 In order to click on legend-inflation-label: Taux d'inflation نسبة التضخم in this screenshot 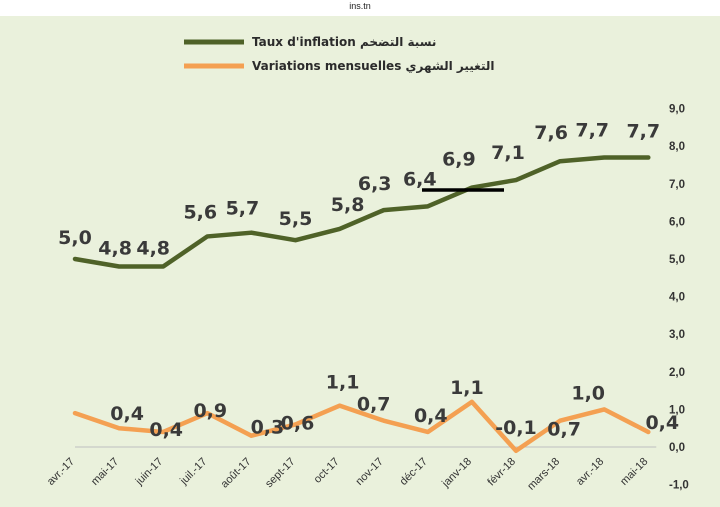, I will do `click(344, 42)`.